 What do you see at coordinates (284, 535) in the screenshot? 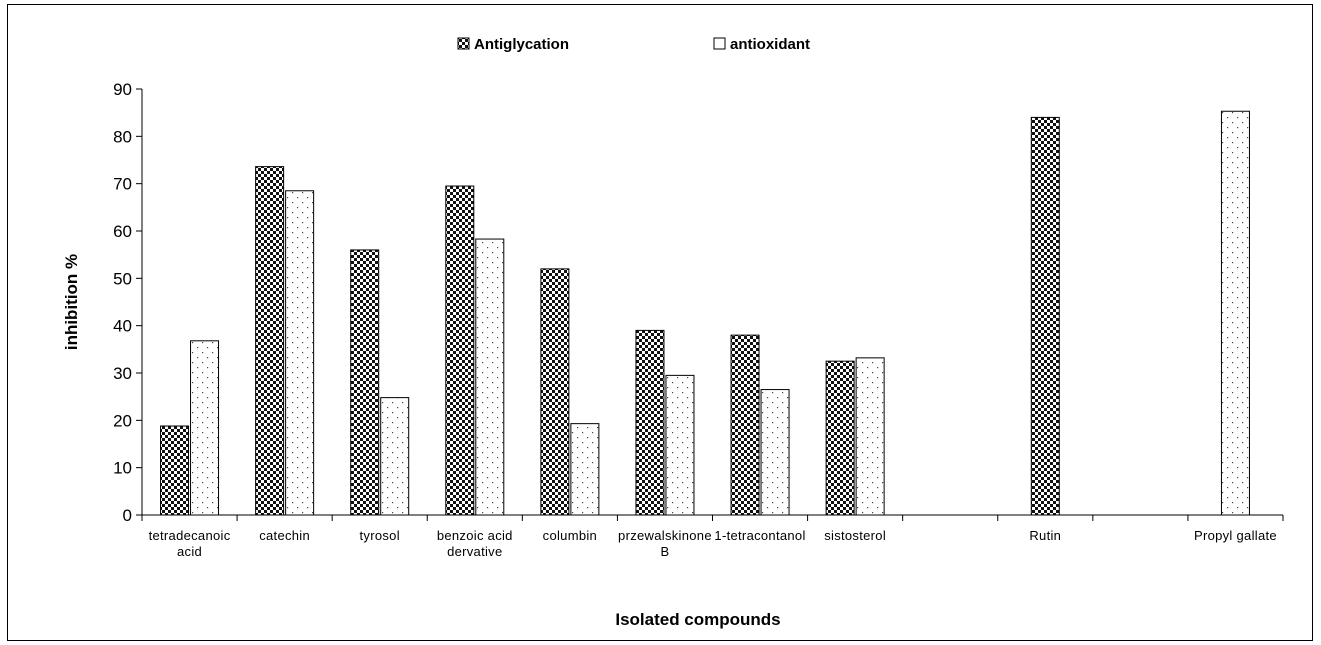
I see `x-tick-label: catechin` at bounding box center [284, 535].